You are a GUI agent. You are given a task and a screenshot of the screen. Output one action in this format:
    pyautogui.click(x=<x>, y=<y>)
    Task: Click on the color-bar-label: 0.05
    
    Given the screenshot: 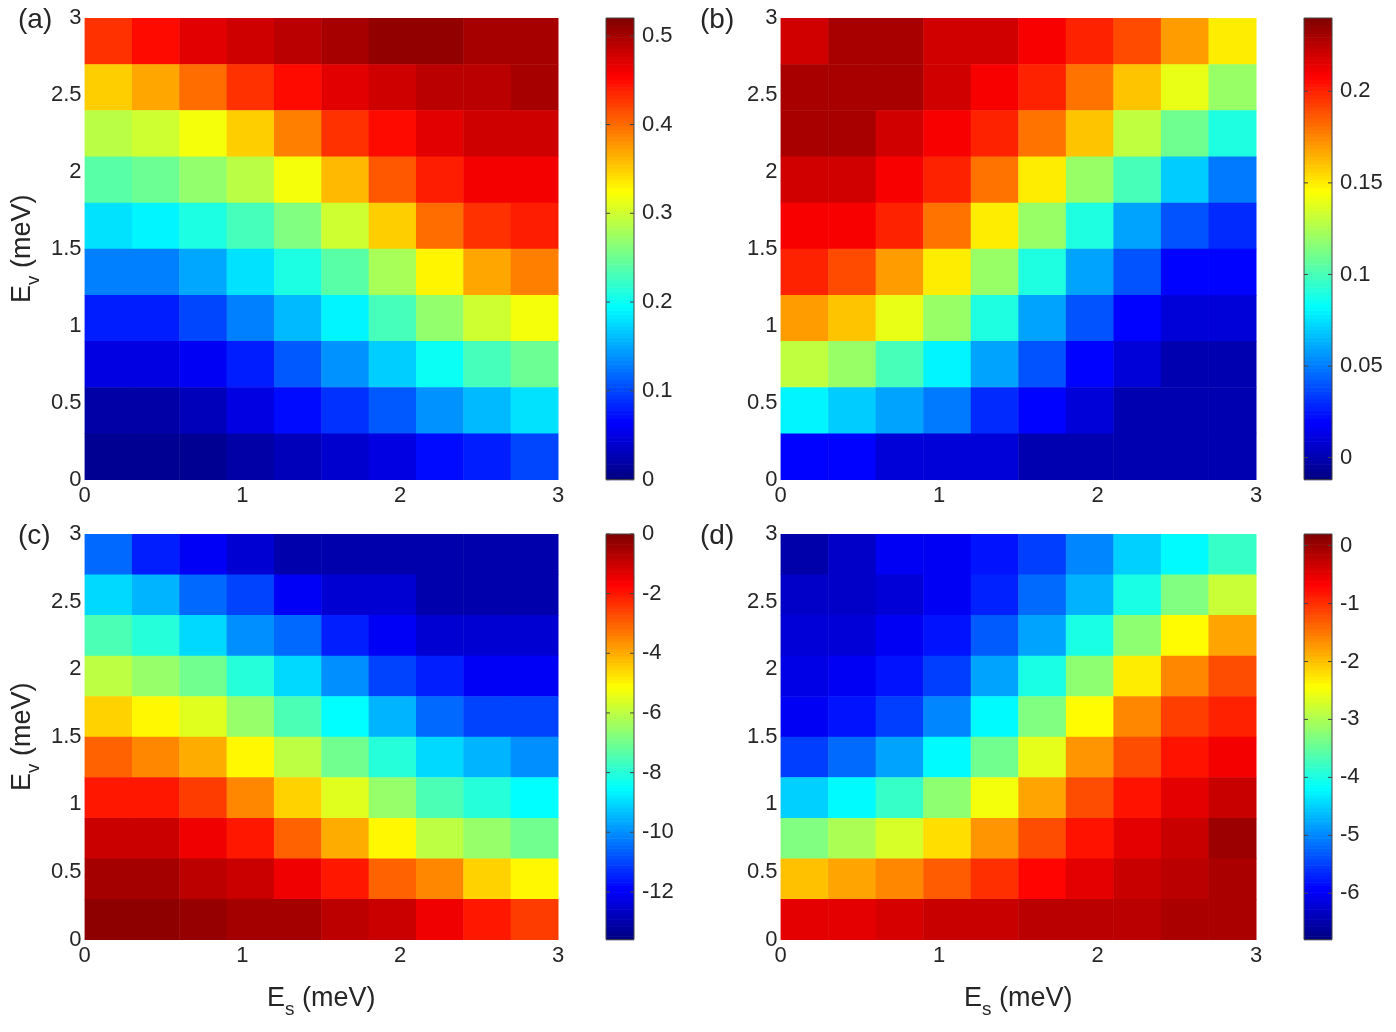 What is the action you would take?
    pyautogui.click(x=1361, y=365)
    